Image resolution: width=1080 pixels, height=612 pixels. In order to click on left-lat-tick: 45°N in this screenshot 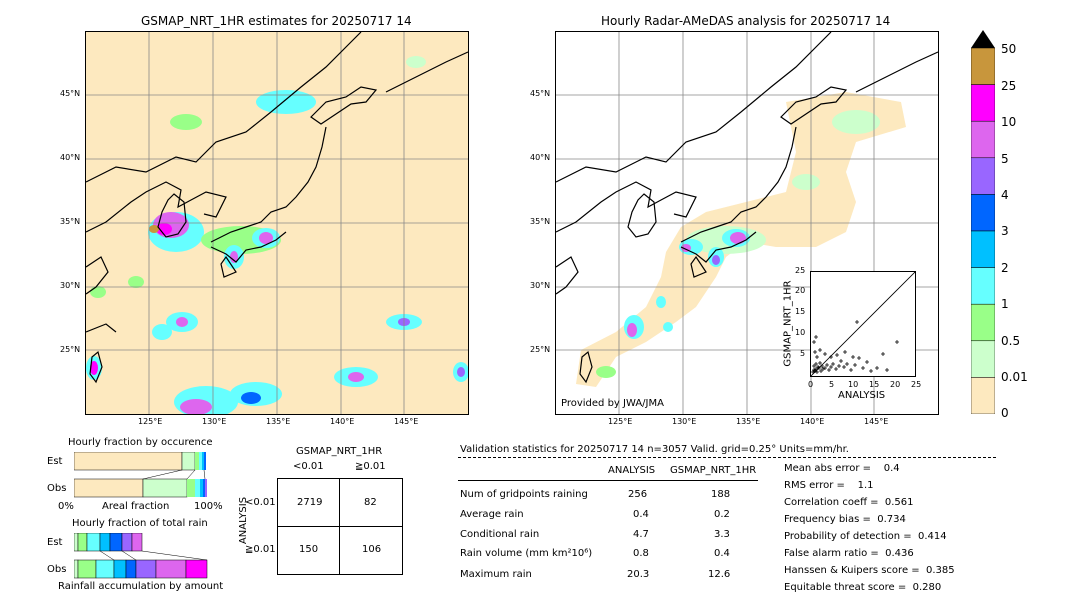, I will do `click(70, 93)`.